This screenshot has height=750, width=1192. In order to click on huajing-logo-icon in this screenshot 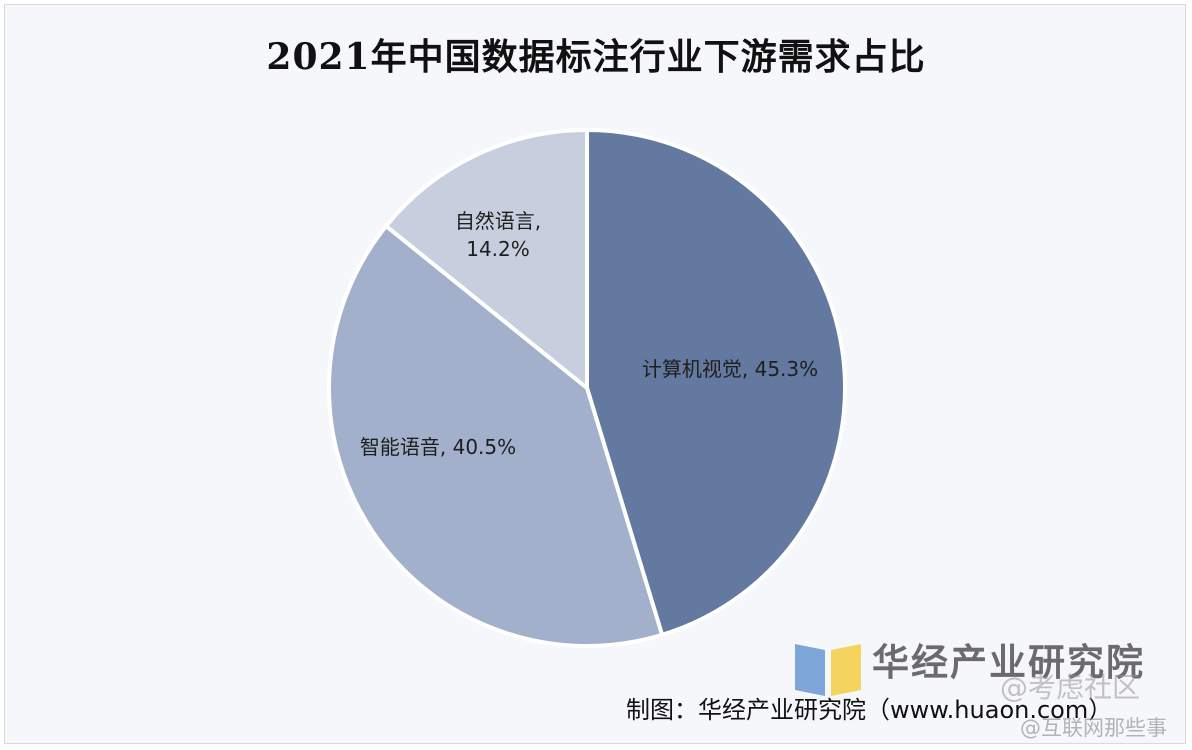, I will do `click(828, 670)`.